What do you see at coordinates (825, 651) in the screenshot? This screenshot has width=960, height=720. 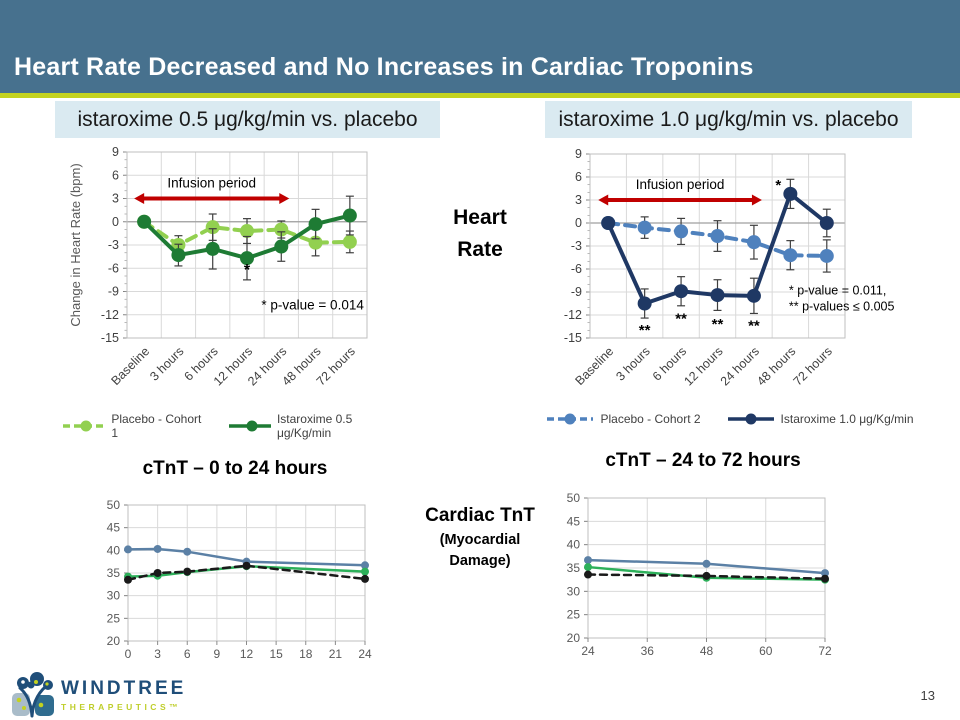 I see `svg-text: 72` at bounding box center [825, 651].